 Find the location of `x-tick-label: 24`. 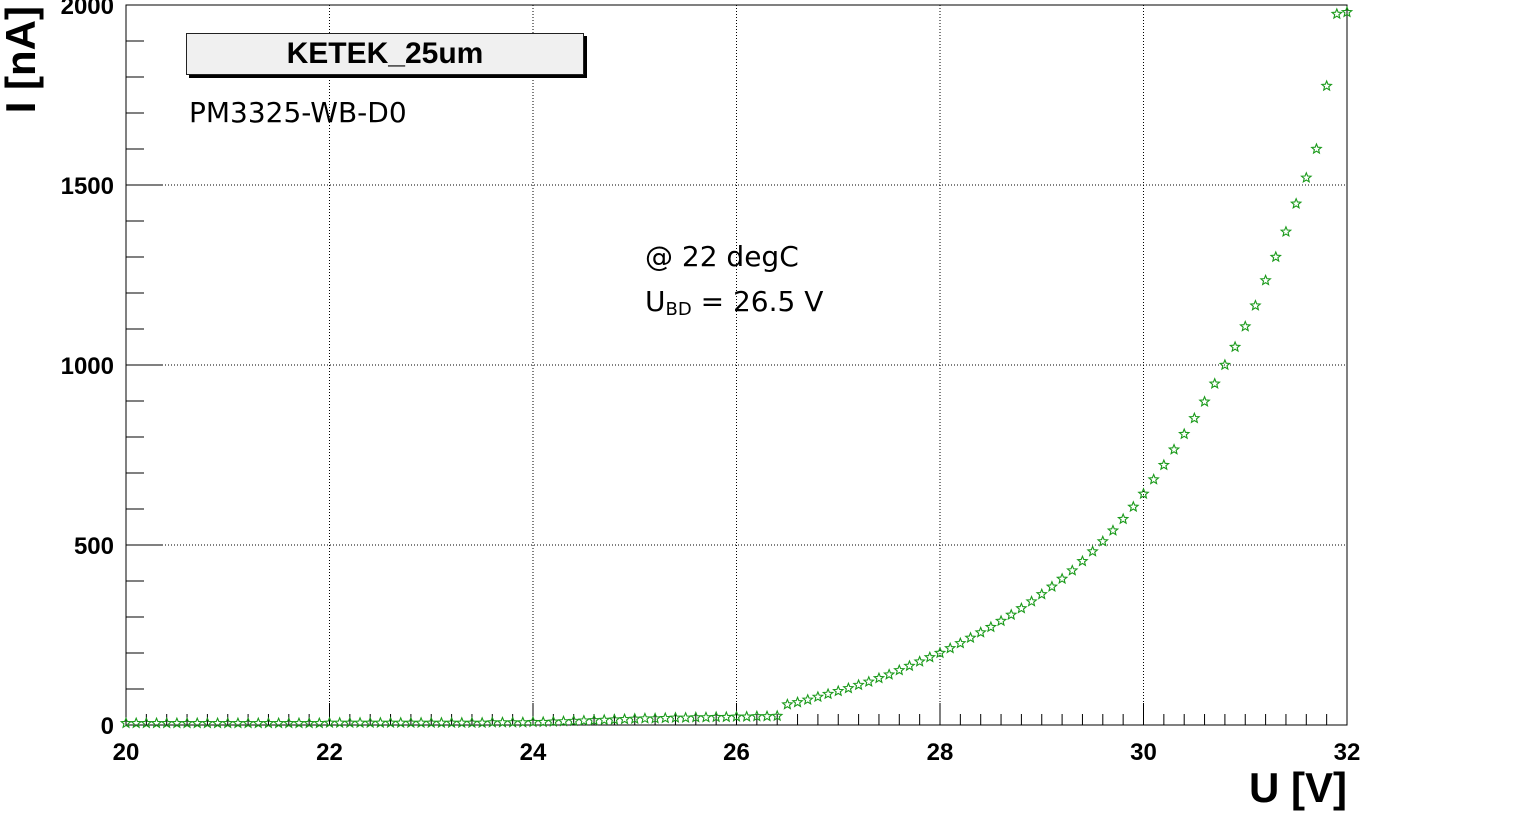

x-tick-label: 24 is located at coordinates (533, 752).